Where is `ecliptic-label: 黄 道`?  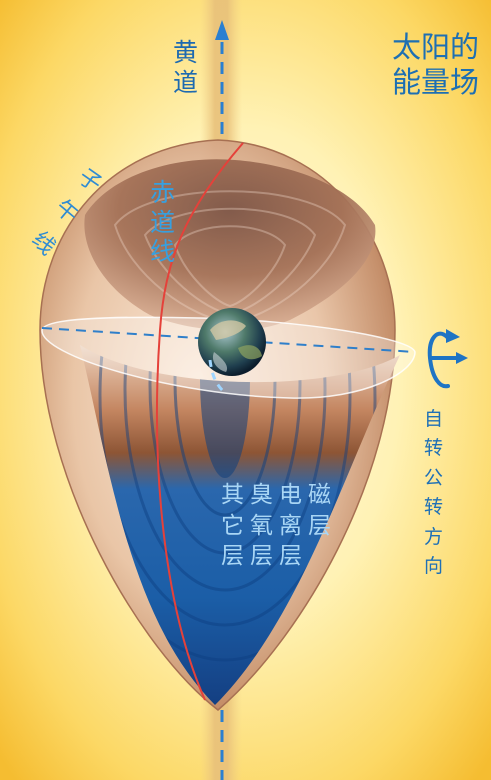
ecliptic-label: 黄 道 is located at coordinates (185, 67).